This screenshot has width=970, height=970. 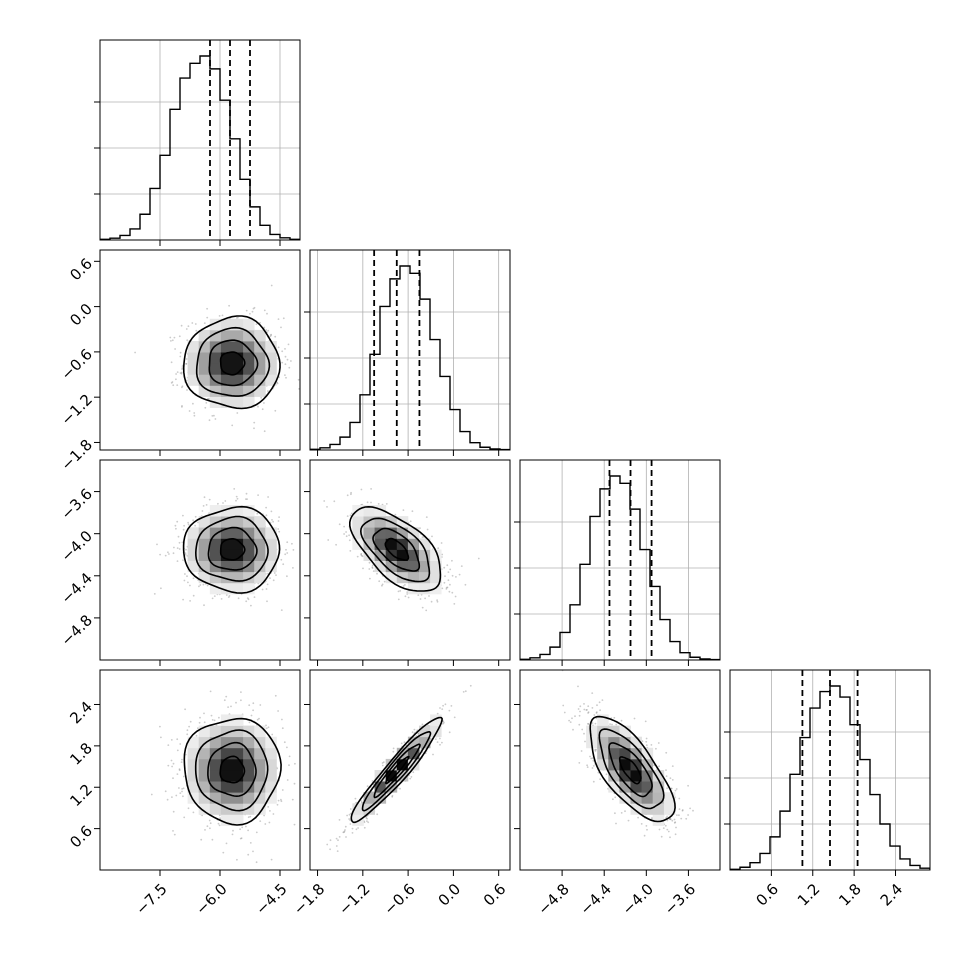 I want to click on x-tick-label: −0.6, so click(x=399, y=899).